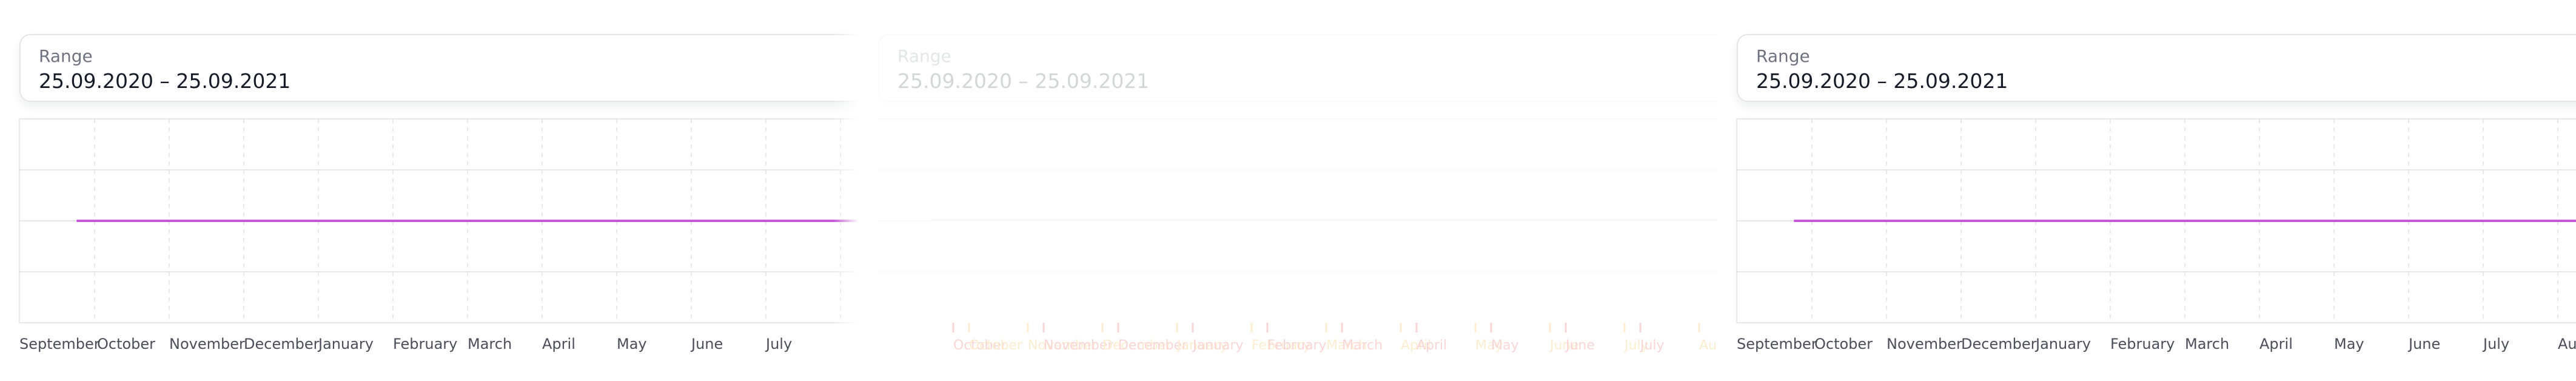 The image size is (2576, 381). Describe the element at coordinates (2567, 343) in the screenshot. I see `x-axis-month-label: Aug` at that location.